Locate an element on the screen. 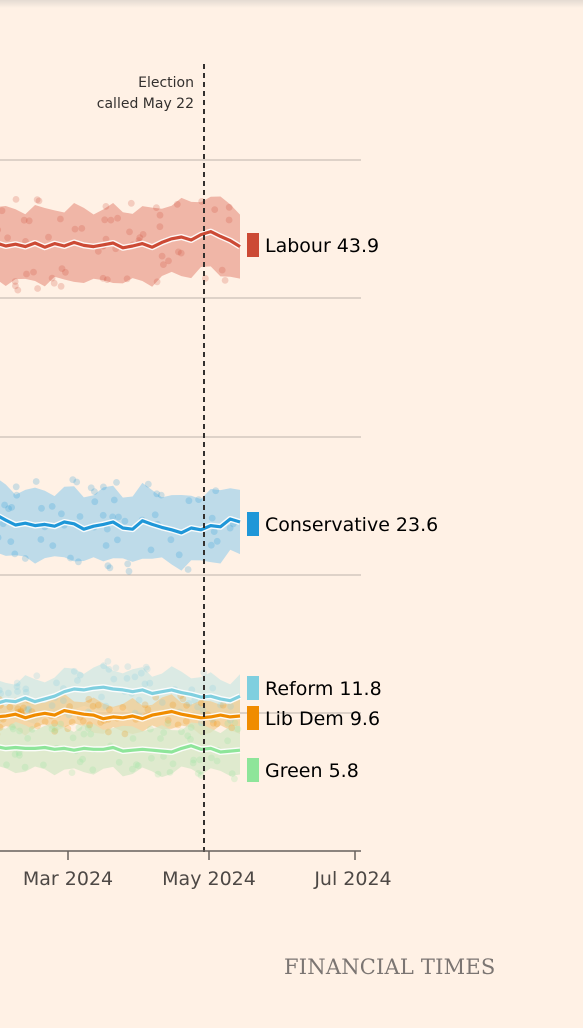  line-labour is located at coordinates (120, 240).